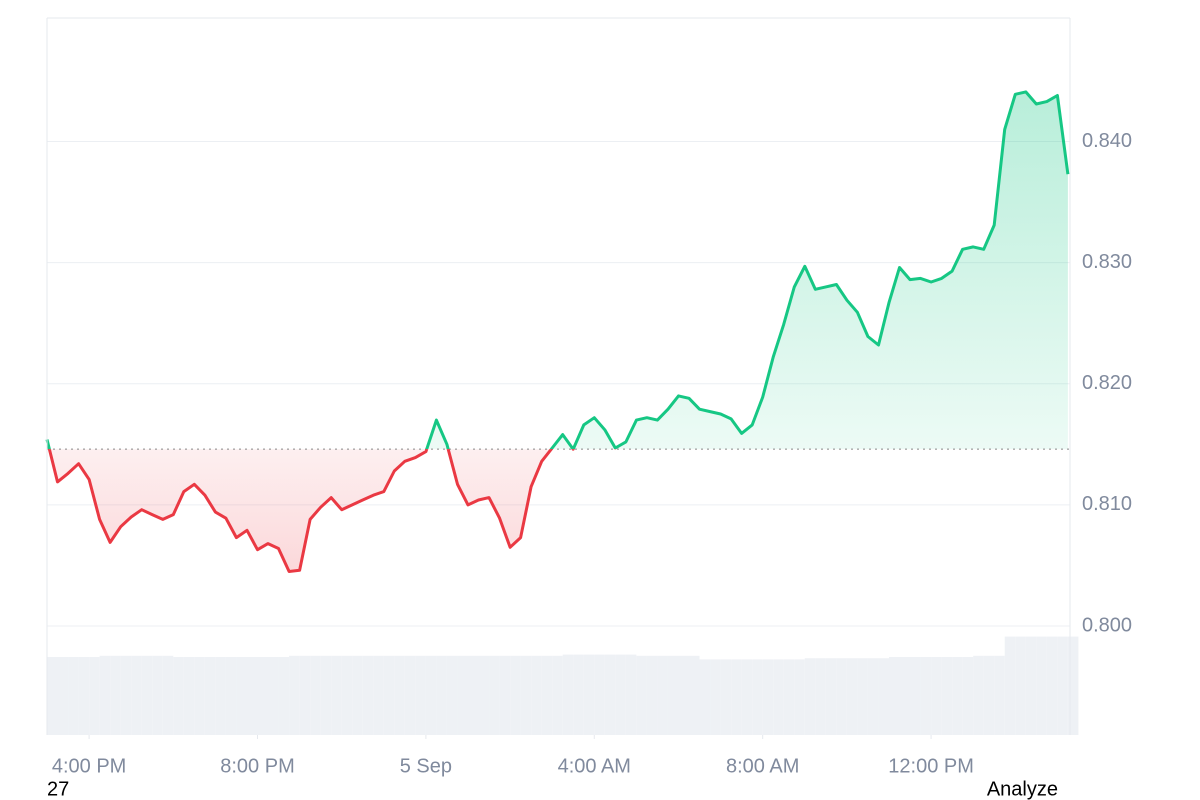  Describe the element at coordinates (58, 789) in the screenshot. I see `footer-left: 27` at that location.